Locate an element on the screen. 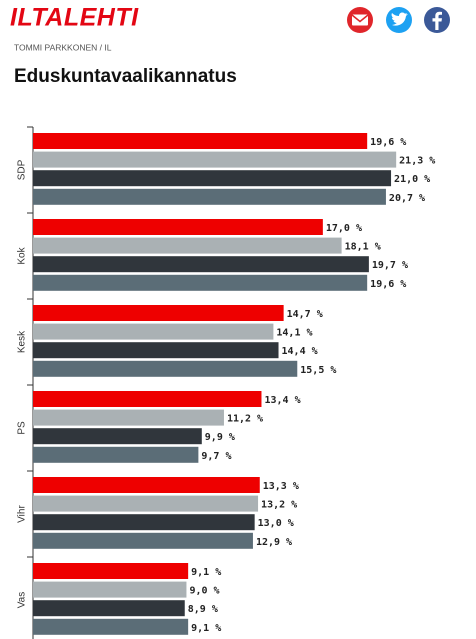 This screenshot has width=476, height=639. value-label: 17,0 % is located at coordinates (344, 228).